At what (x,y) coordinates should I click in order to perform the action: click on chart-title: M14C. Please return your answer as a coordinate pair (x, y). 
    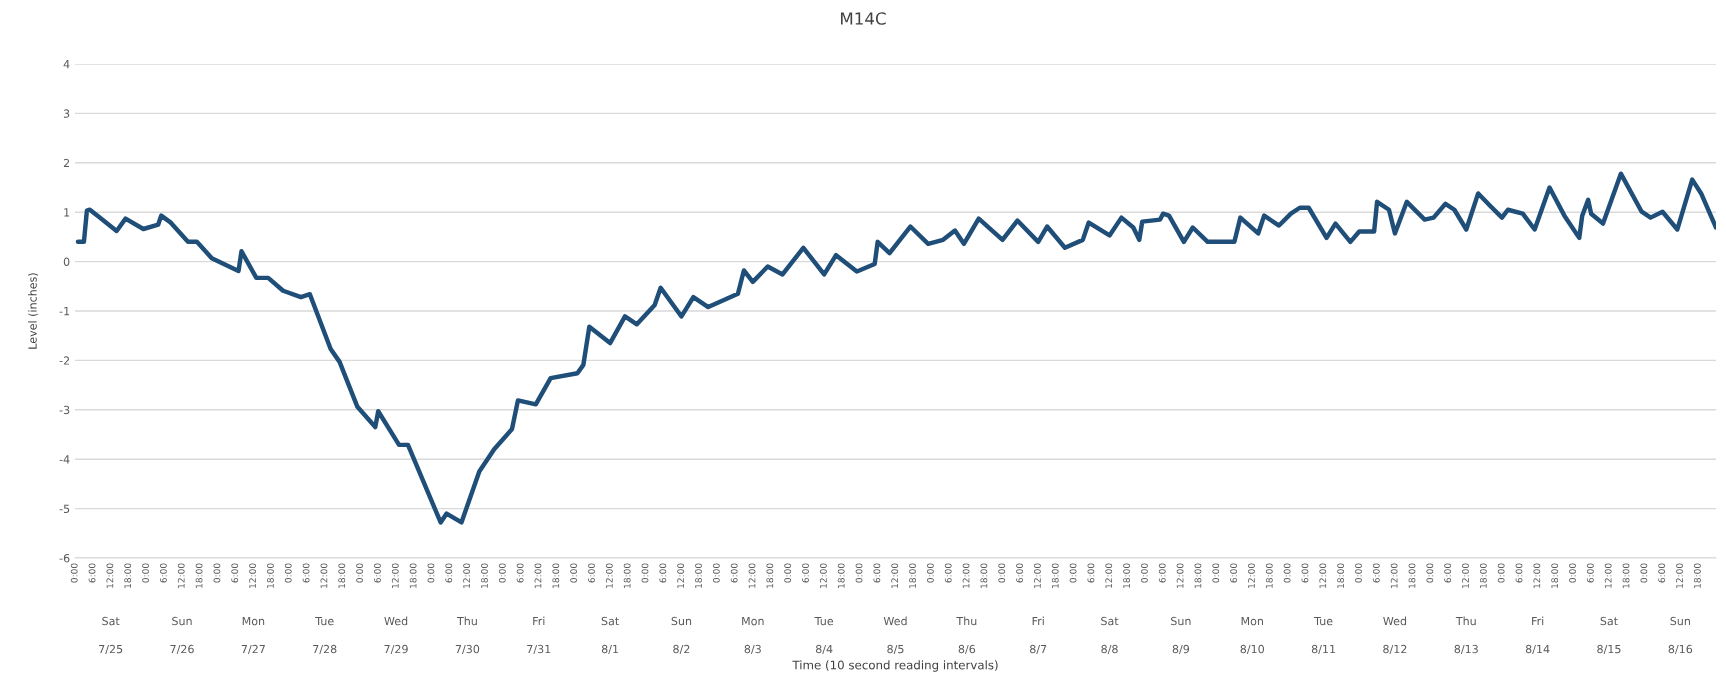
    Looking at the image, I should click on (863, 18).